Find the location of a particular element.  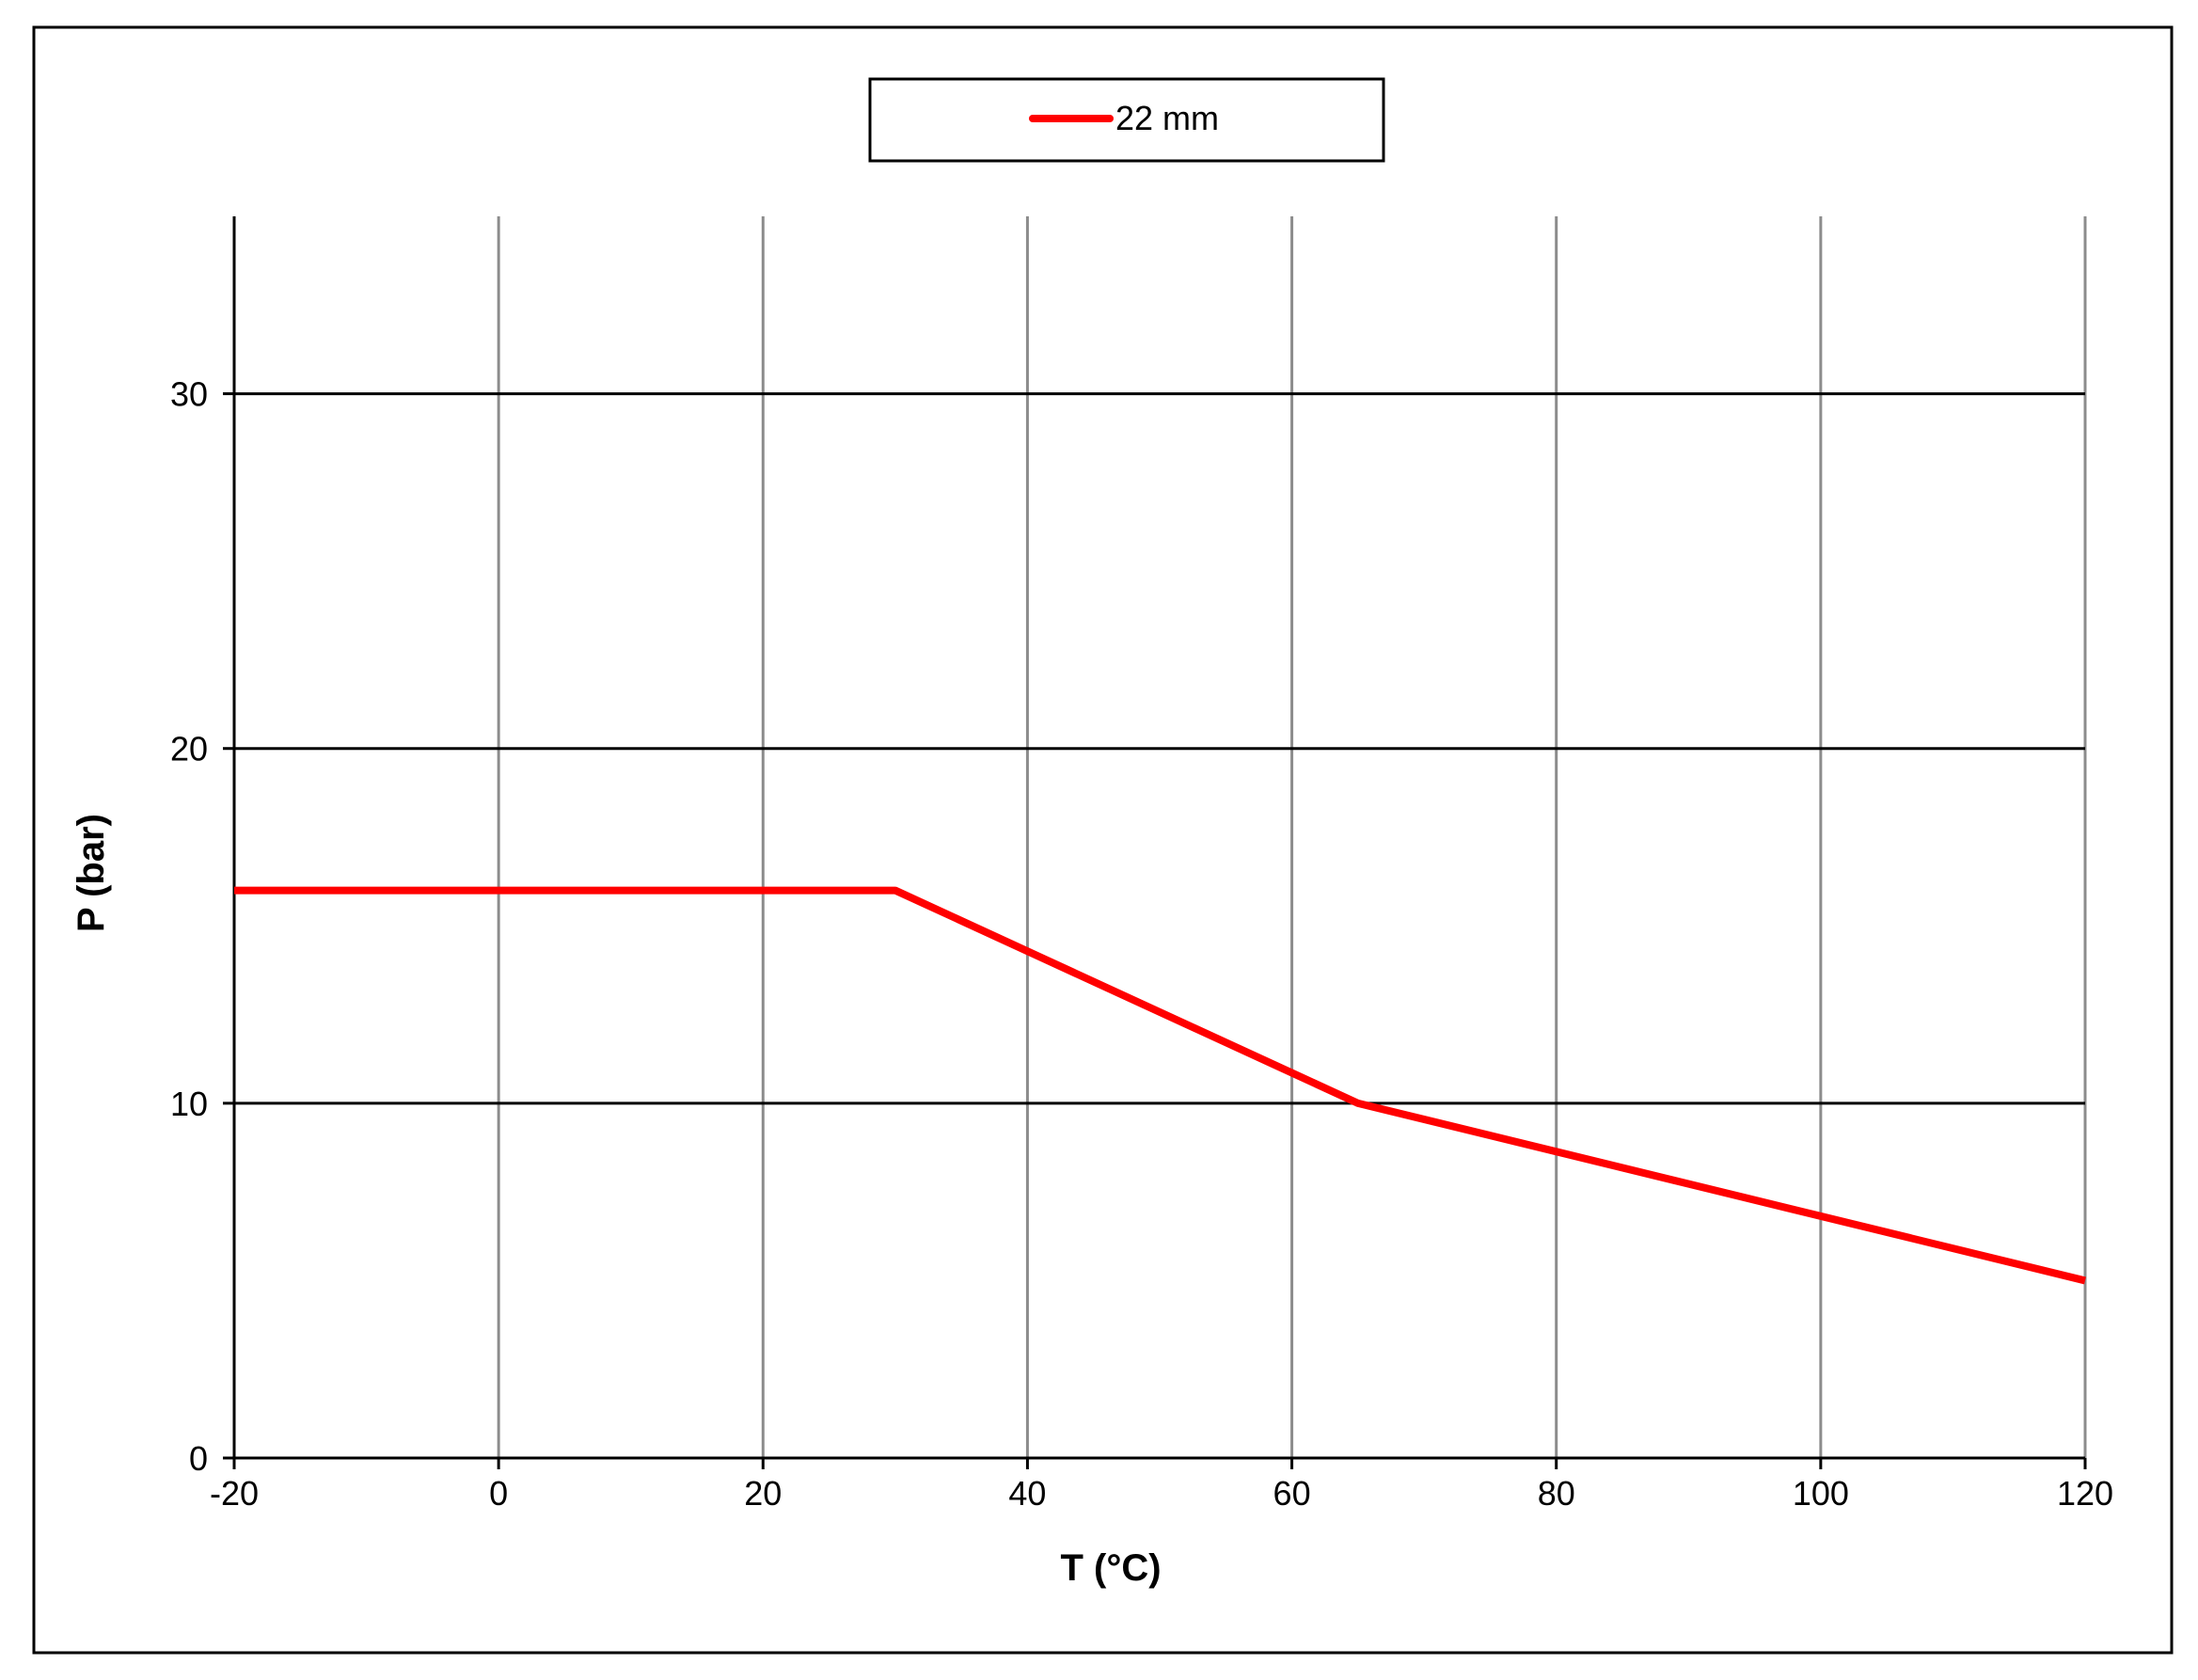

x-tick-label: 120 is located at coordinates (2085, 1493).